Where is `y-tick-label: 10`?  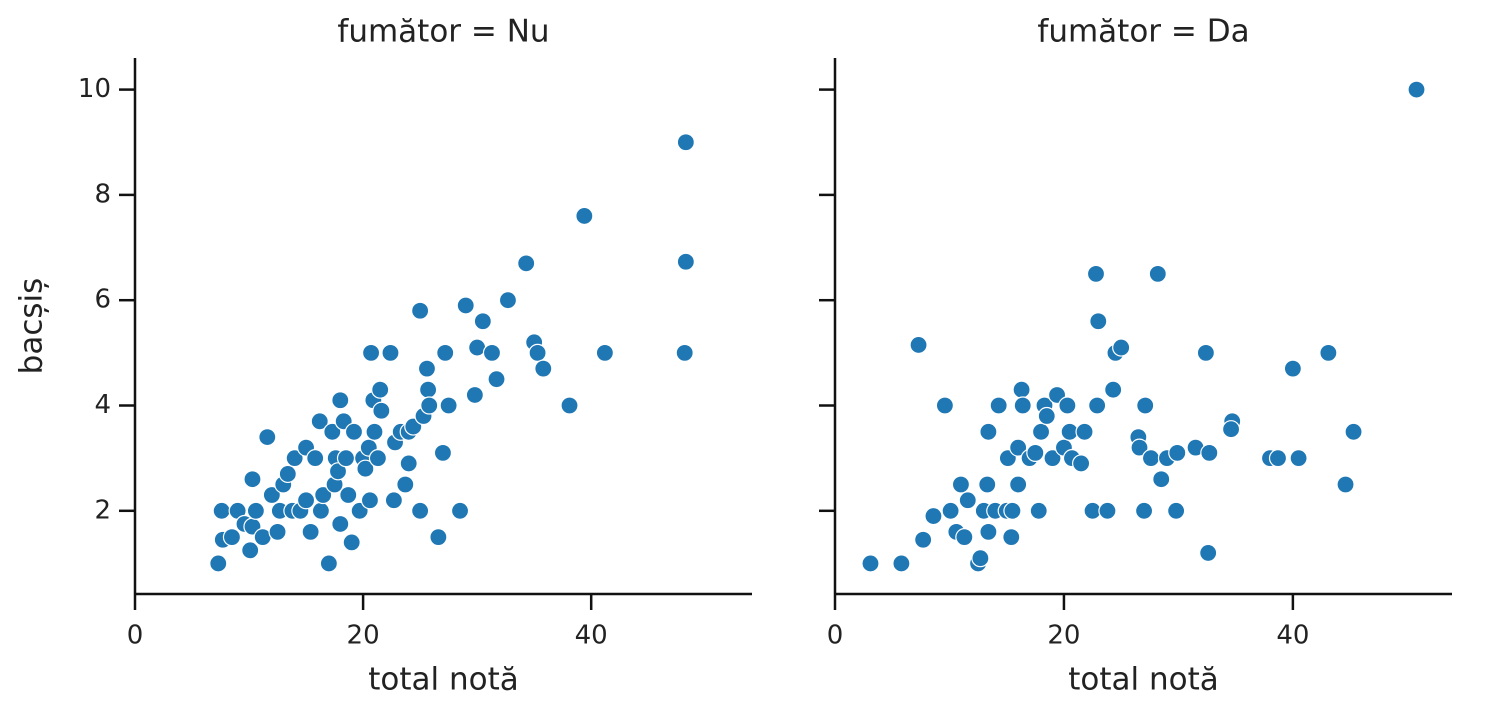 y-tick-label: 10 is located at coordinates (94, 89).